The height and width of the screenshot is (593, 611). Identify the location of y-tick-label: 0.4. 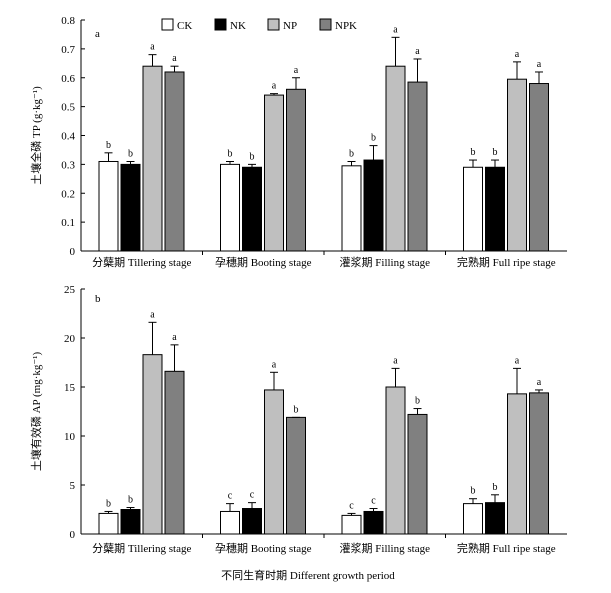
(68, 137).